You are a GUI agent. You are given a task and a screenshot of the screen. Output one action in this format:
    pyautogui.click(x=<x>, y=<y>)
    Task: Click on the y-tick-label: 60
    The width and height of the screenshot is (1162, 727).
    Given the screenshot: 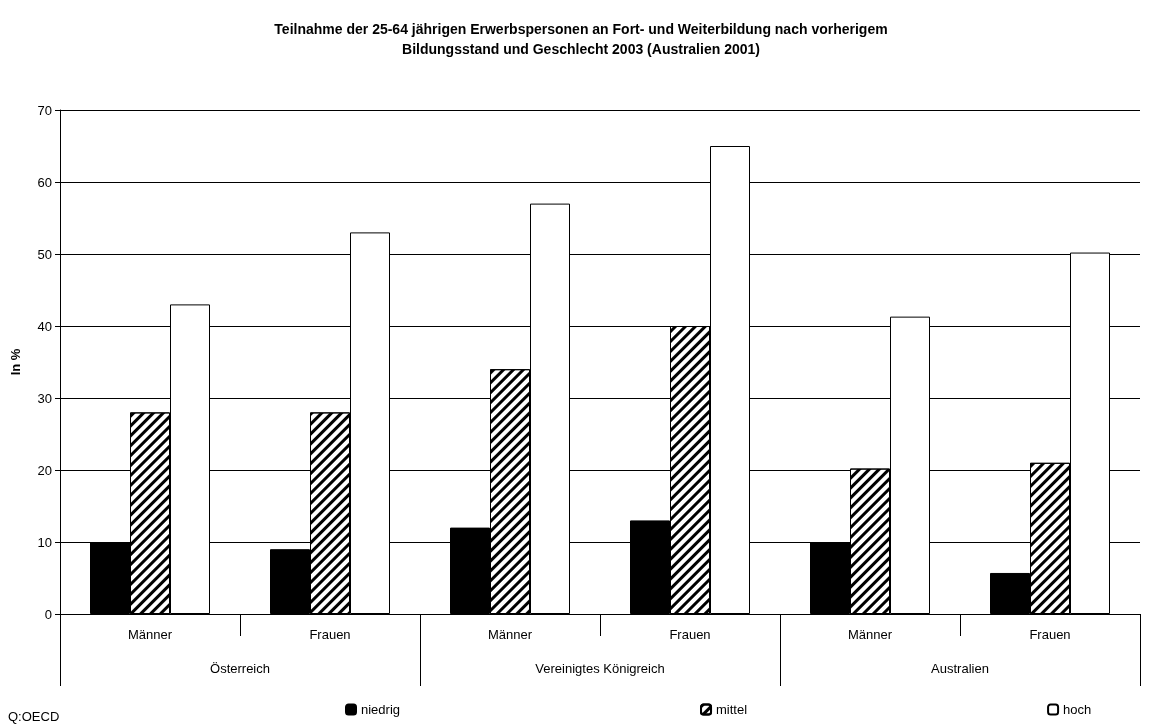 What is the action you would take?
    pyautogui.click(x=44, y=182)
    